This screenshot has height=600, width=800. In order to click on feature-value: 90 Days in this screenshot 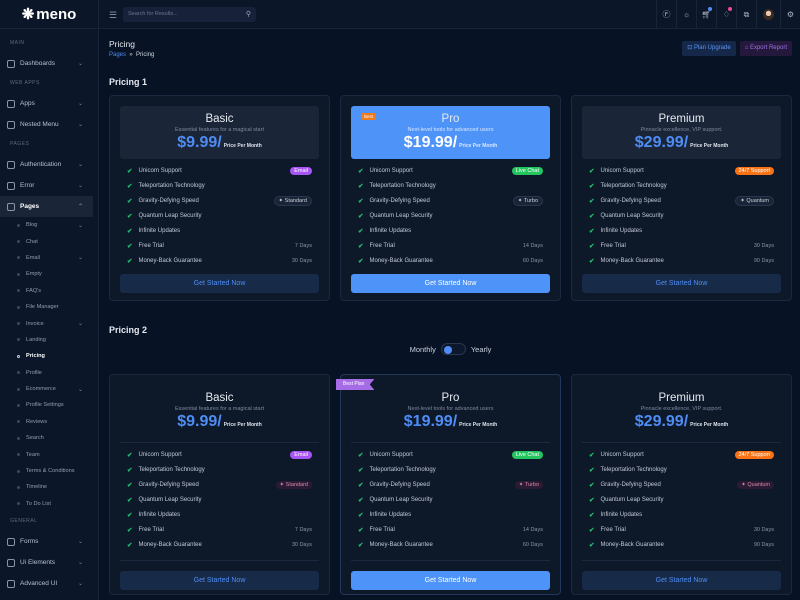, I will do `click(763, 260)`.